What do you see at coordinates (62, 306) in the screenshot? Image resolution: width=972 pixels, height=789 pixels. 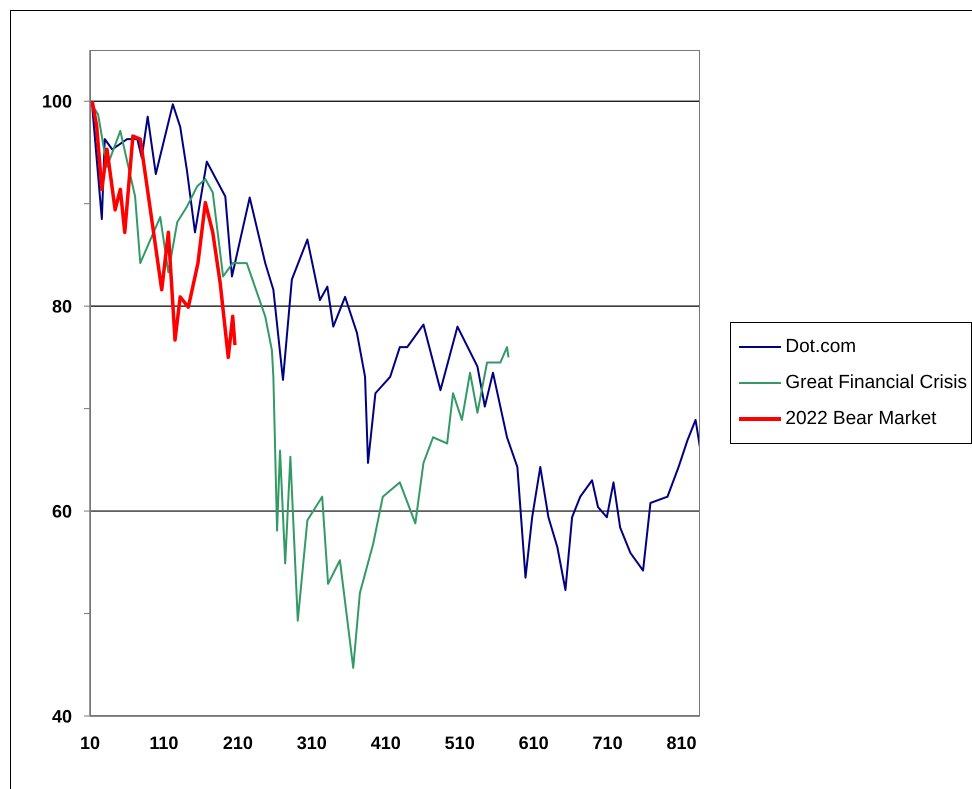 I see `y-tick-label: 80` at bounding box center [62, 306].